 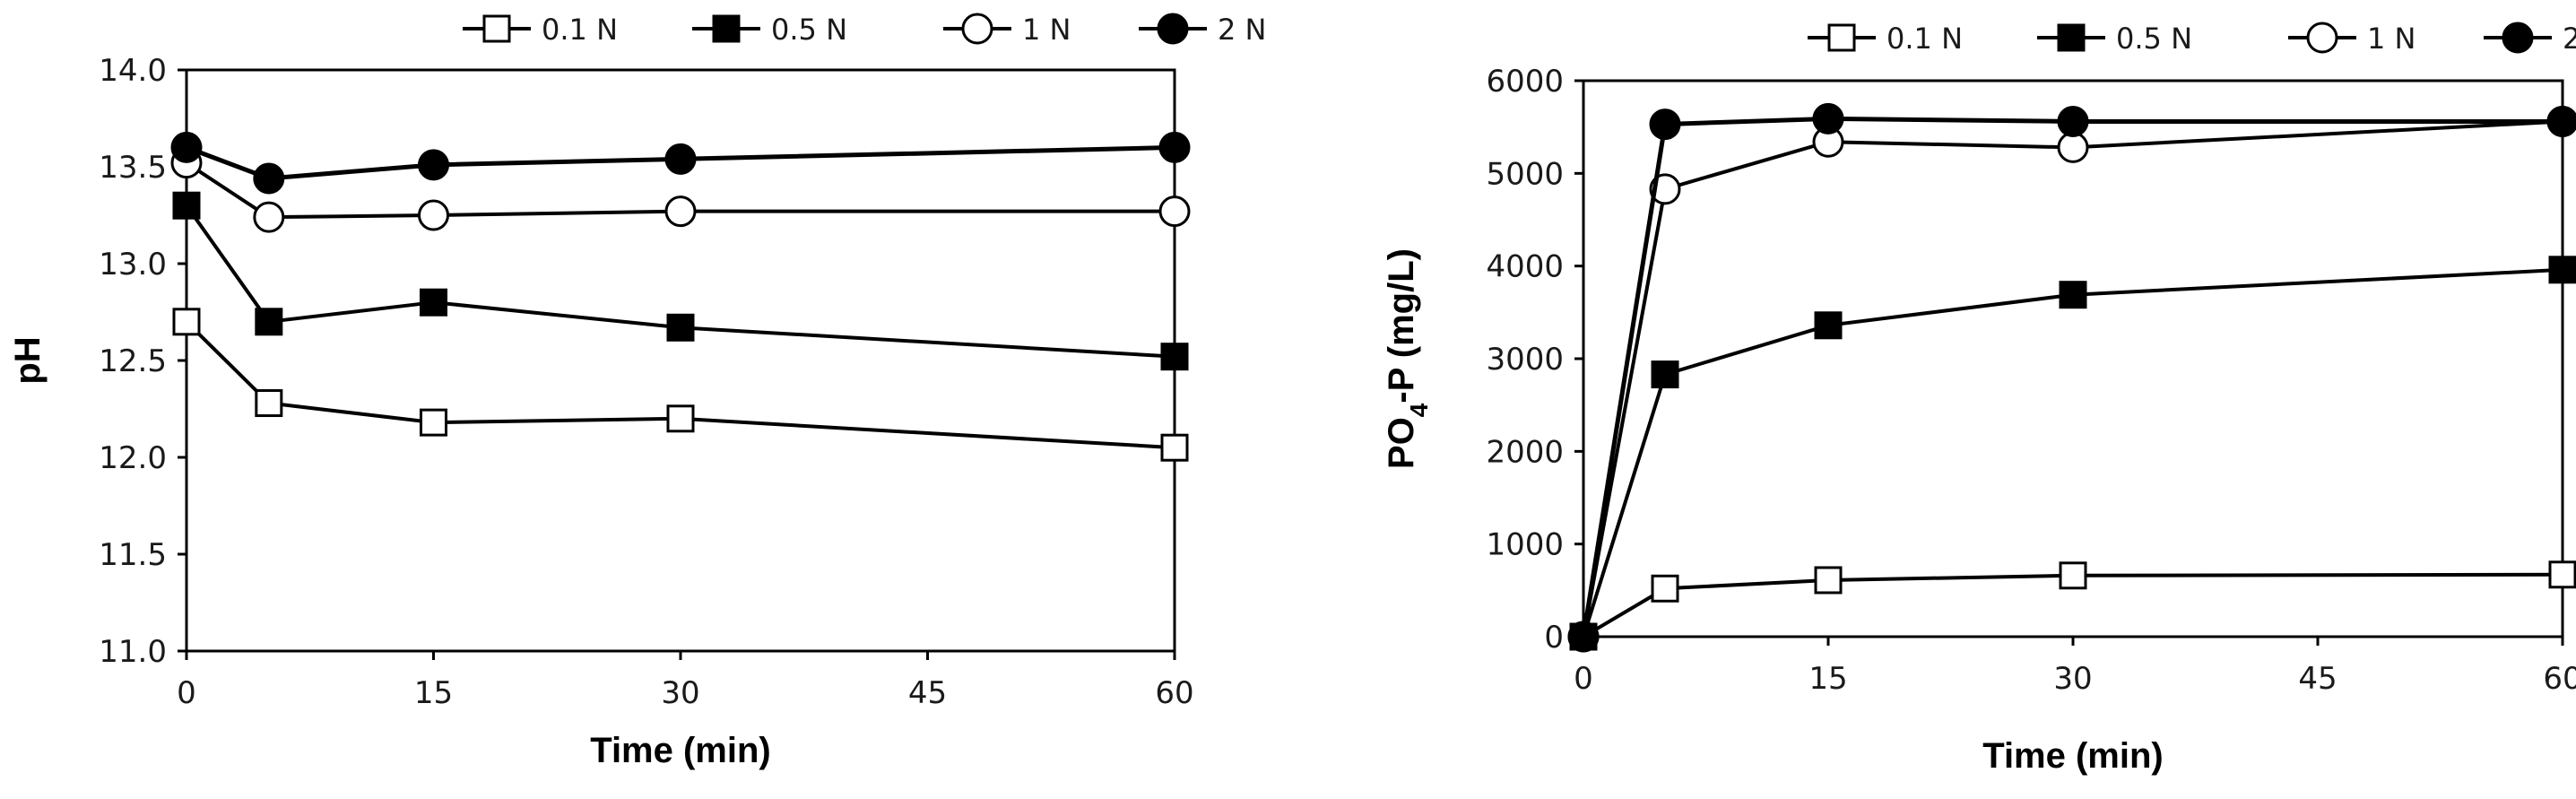 I want to click on y-tick-label: 4000, so click(x=1525, y=267).